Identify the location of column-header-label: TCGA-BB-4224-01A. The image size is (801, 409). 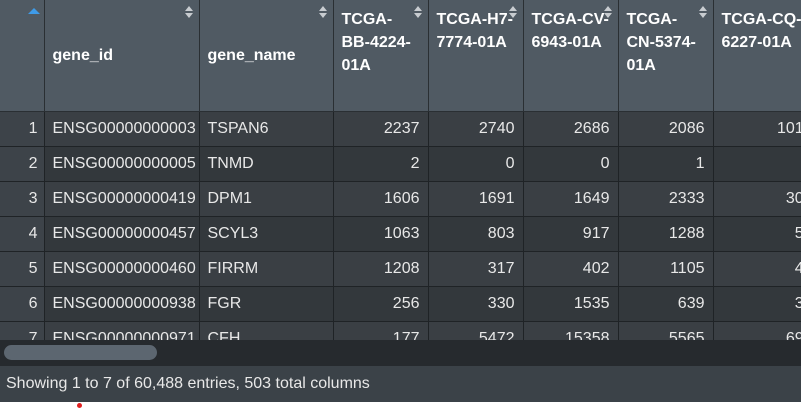
(376, 42).